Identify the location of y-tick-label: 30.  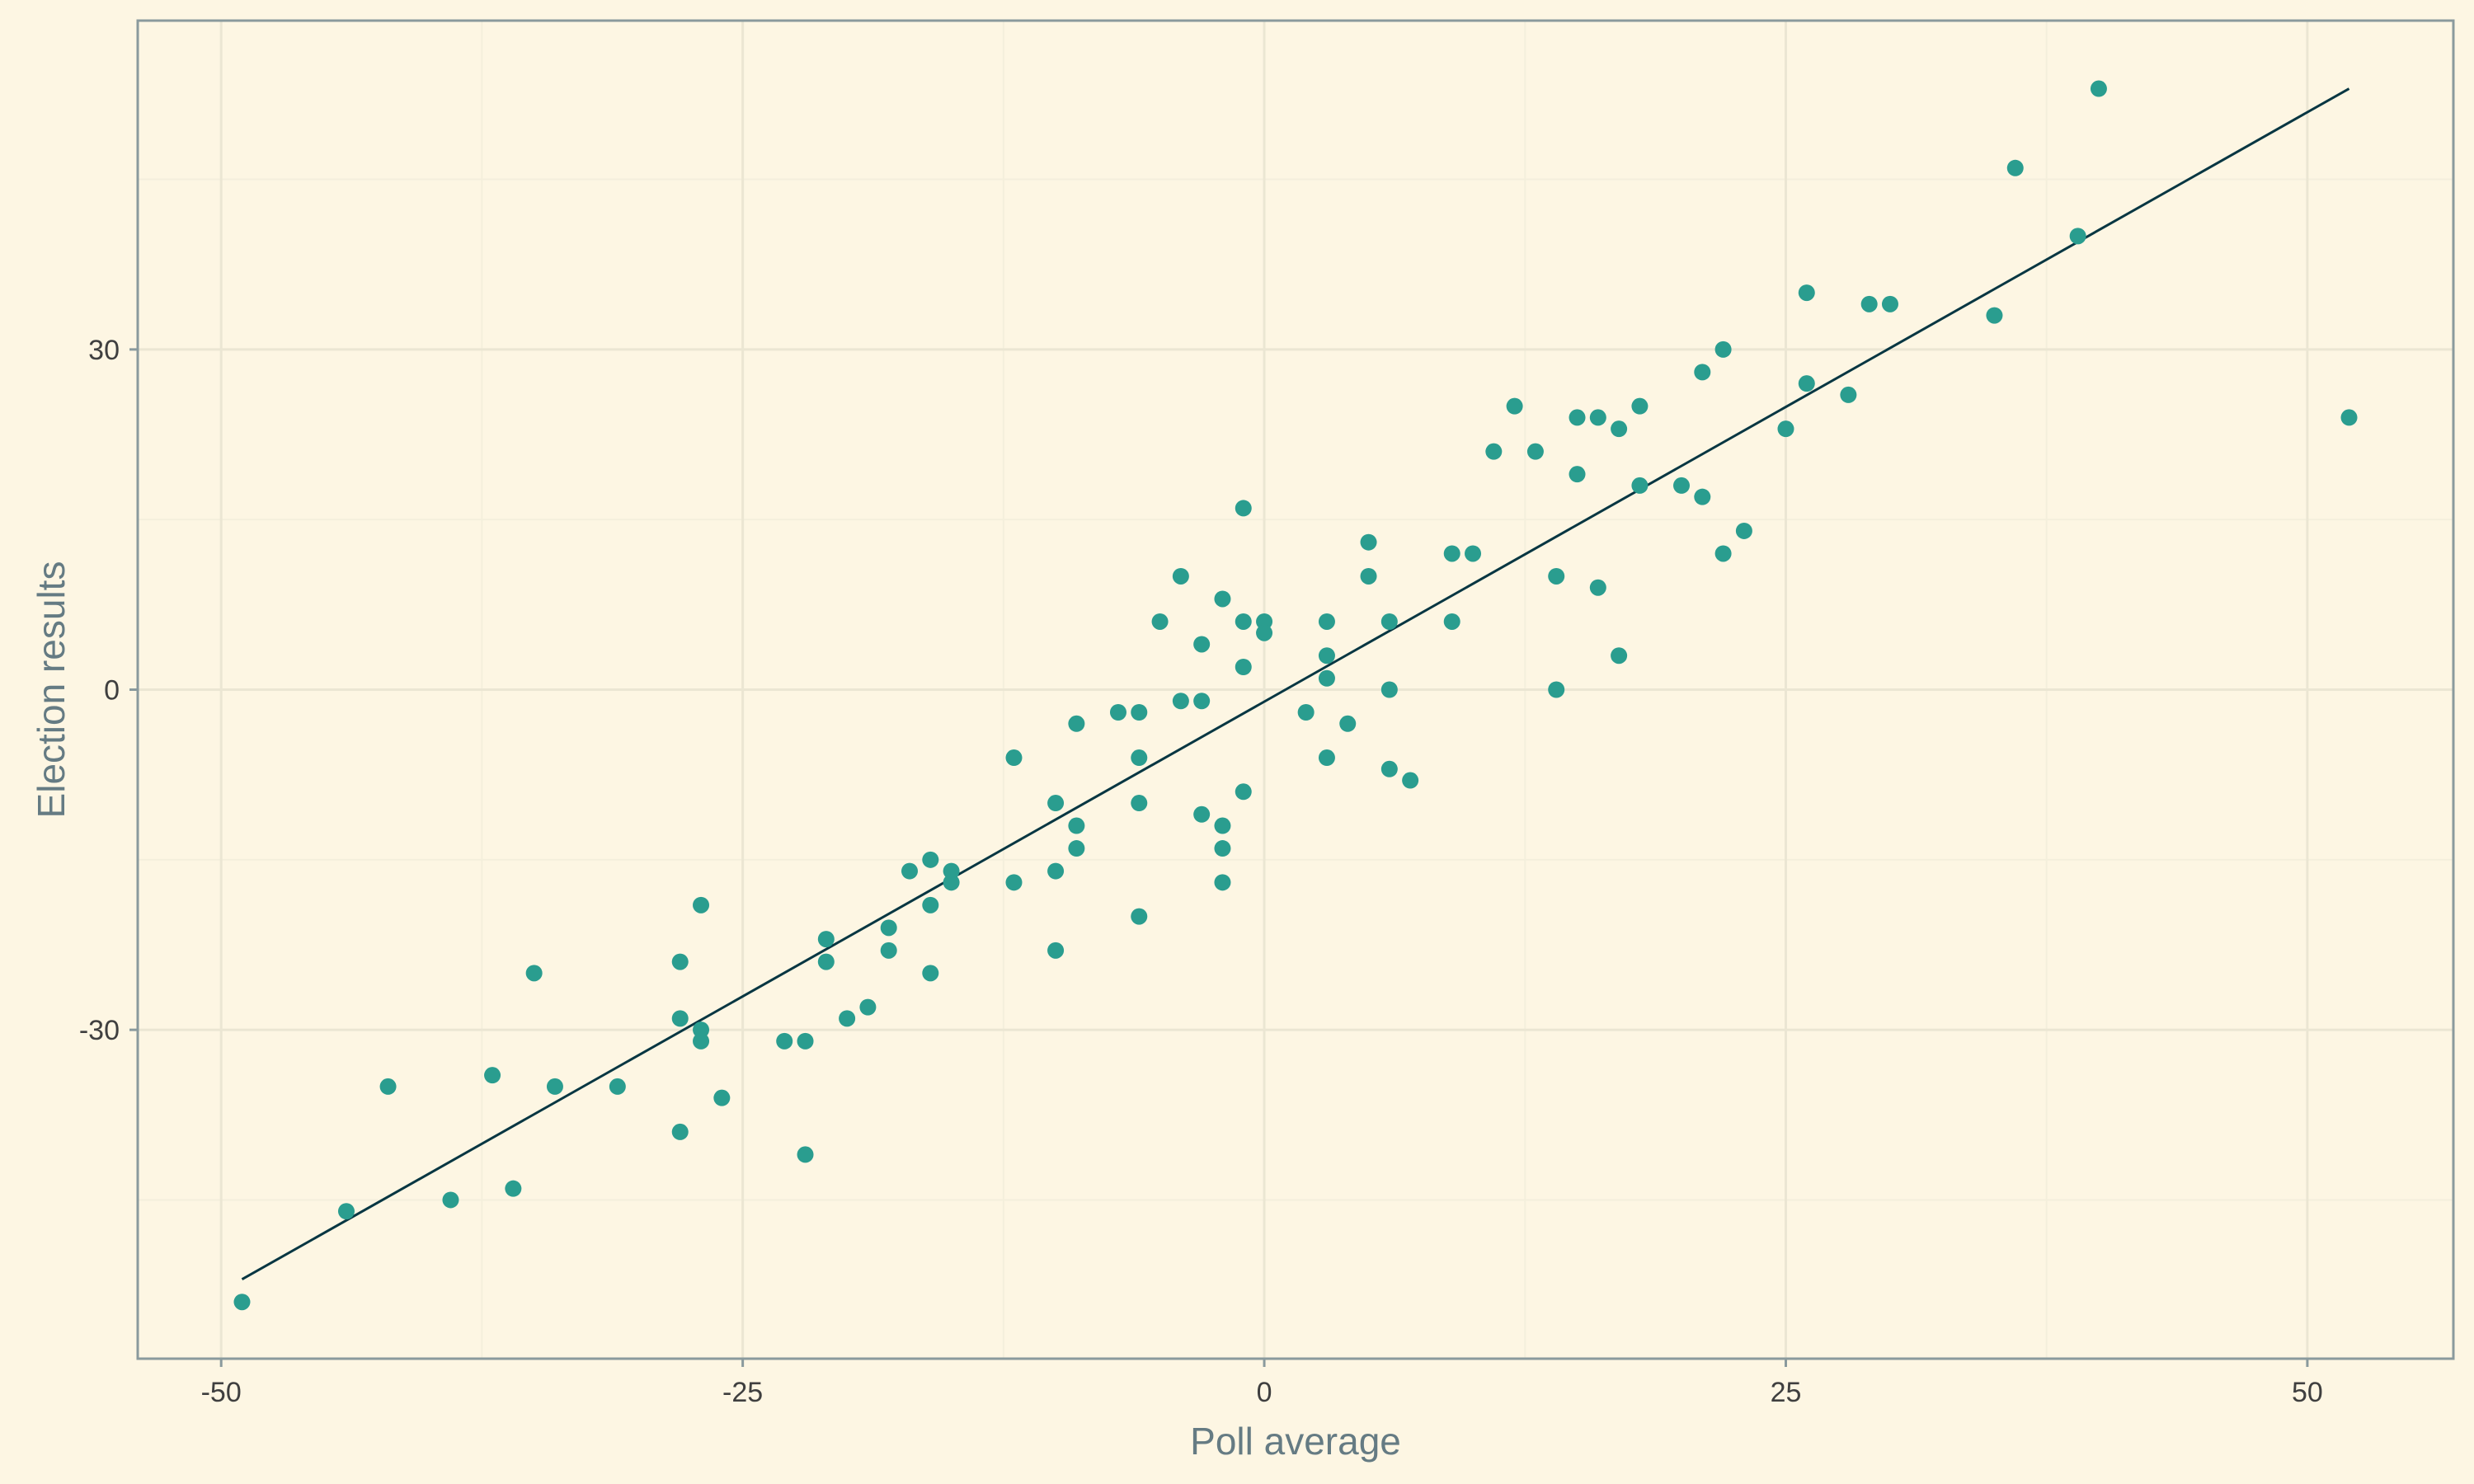
(104, 350).